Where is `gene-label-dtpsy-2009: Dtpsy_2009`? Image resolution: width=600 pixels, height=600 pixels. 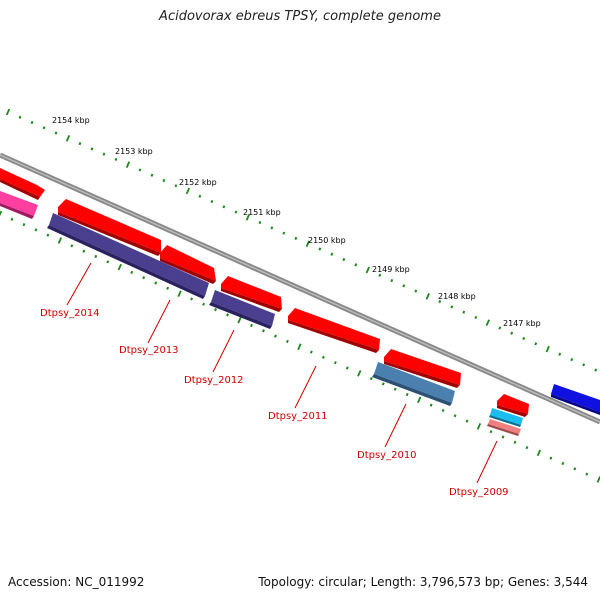 gene-label-dtpsy-2009: Dtpsy_2009 is located at coordinates (479, 492).